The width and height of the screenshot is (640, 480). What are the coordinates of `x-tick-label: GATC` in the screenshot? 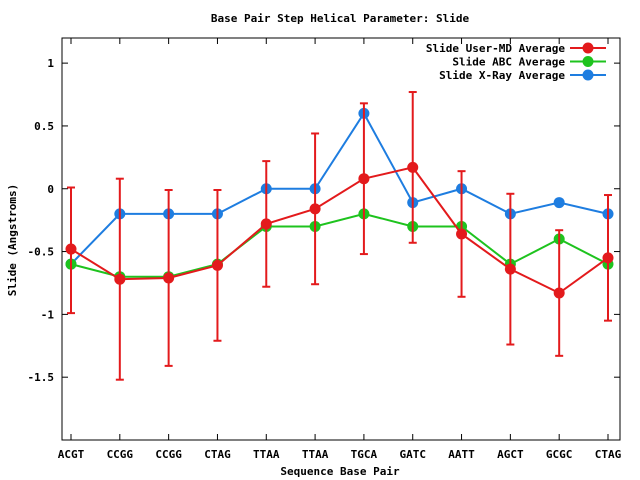 It's located at (412, 454).